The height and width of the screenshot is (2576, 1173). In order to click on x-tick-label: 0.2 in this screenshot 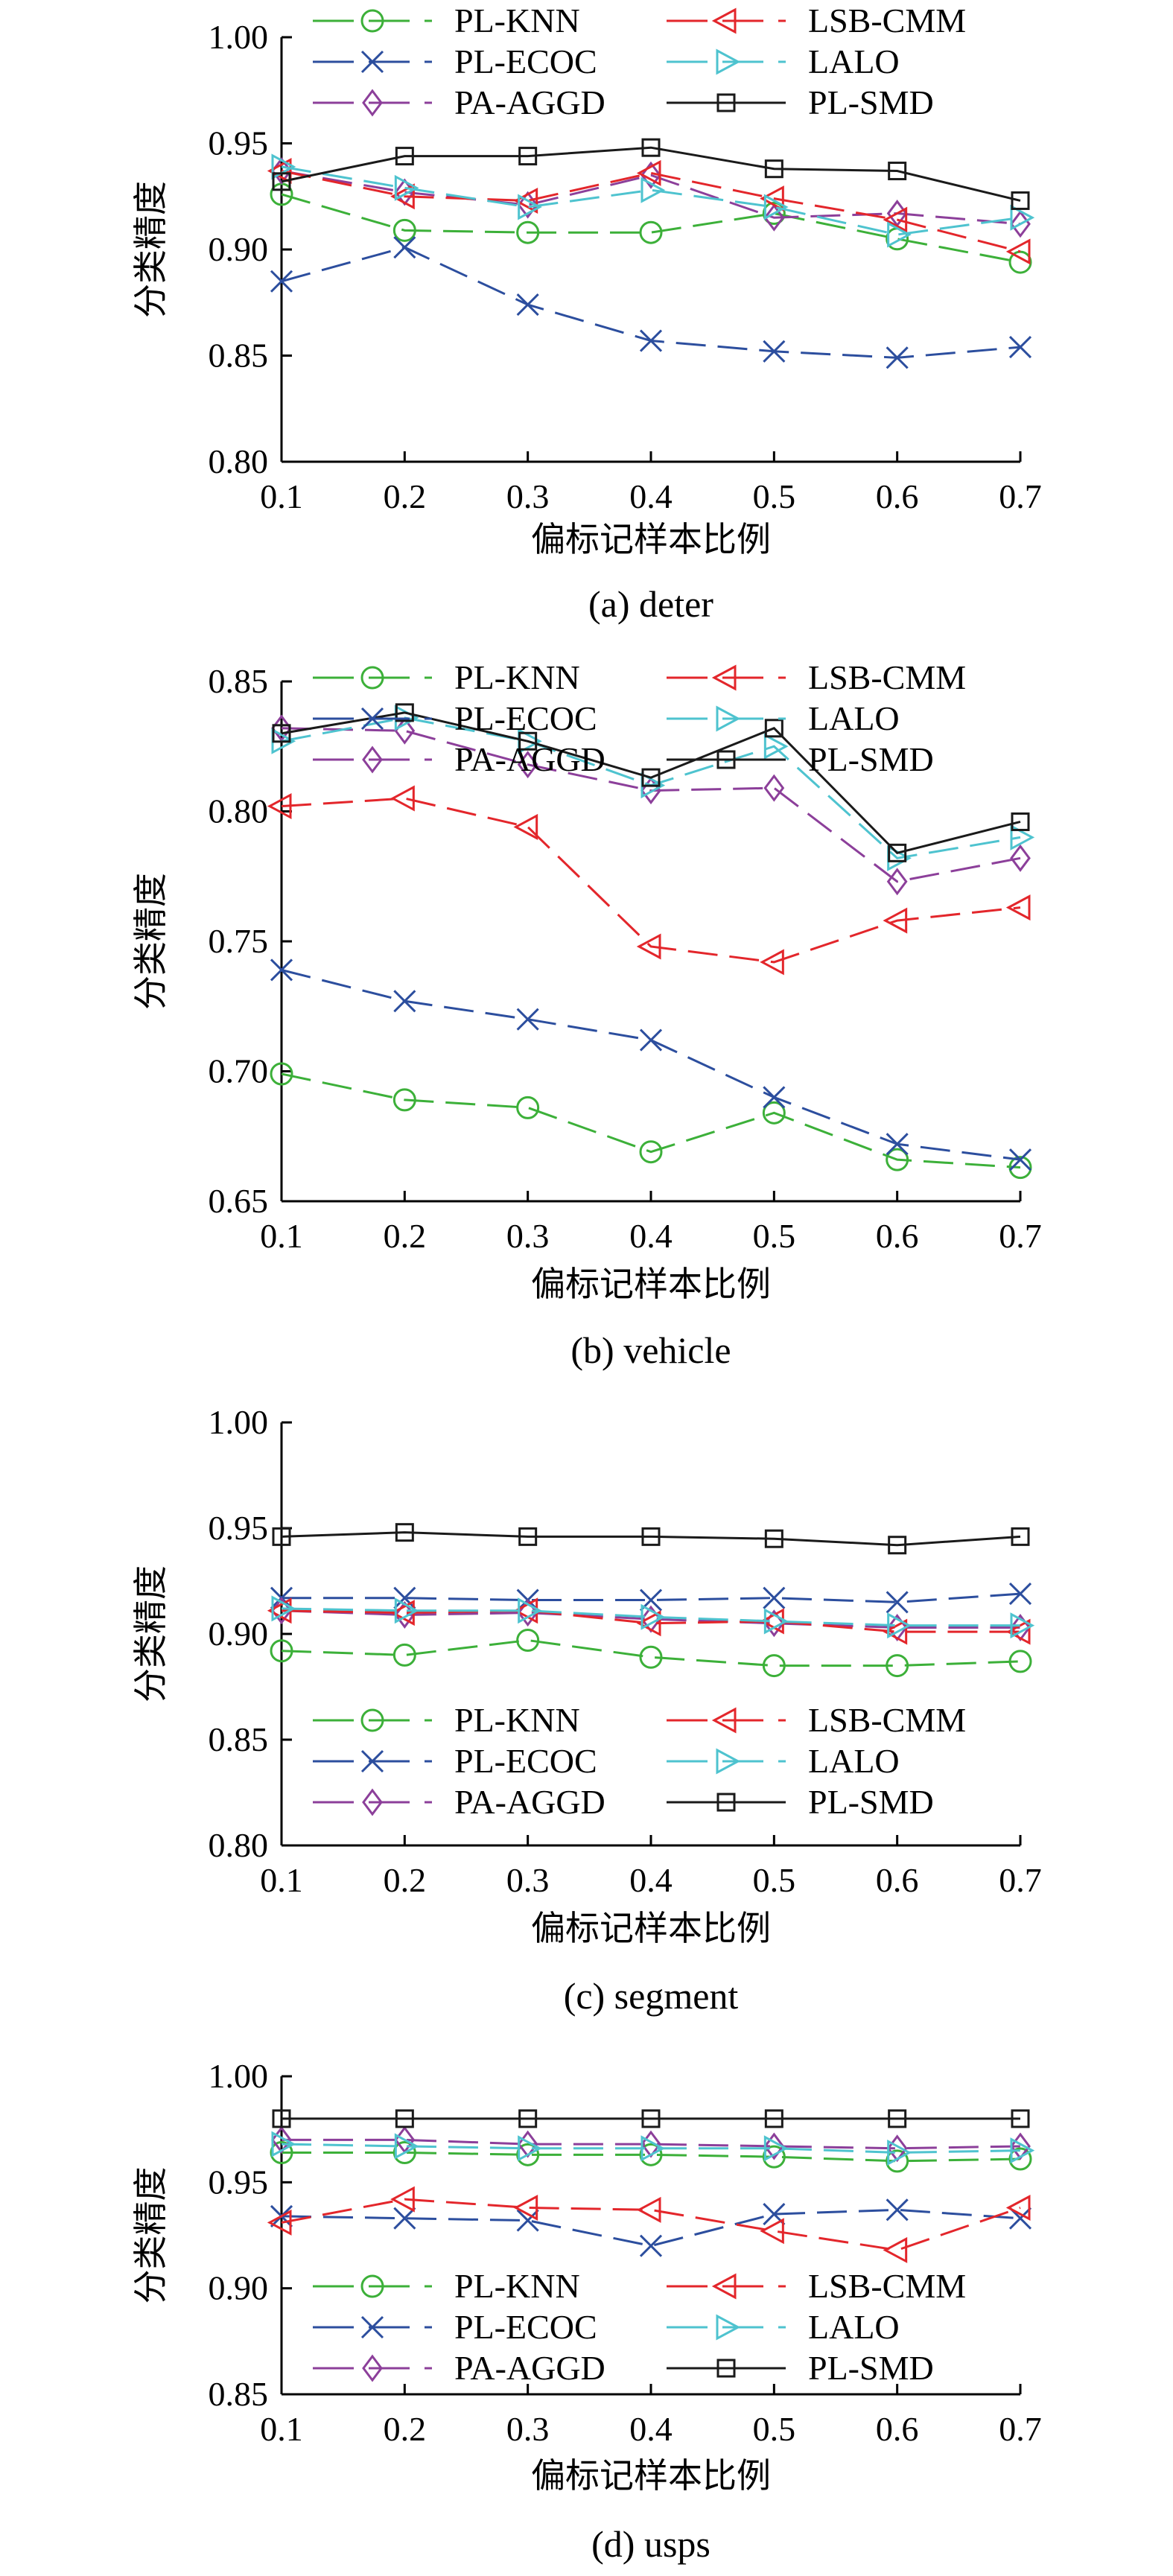, I will do `click(405, 2429)`.